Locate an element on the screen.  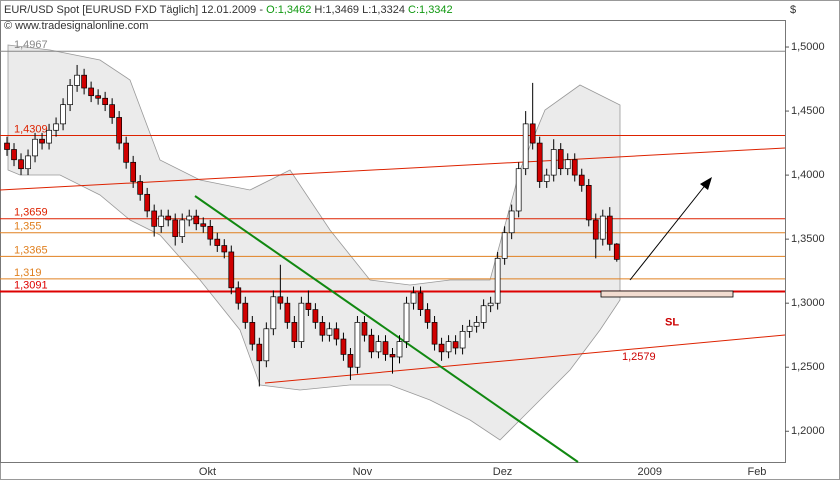
y-tick-label: 1,3000 is located at coordinates (808, 303).